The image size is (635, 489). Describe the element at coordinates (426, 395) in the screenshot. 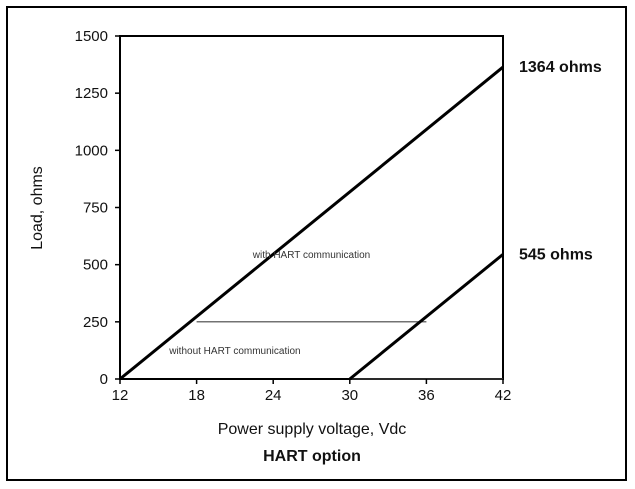

I see `x-tick-label: 36` at that location.